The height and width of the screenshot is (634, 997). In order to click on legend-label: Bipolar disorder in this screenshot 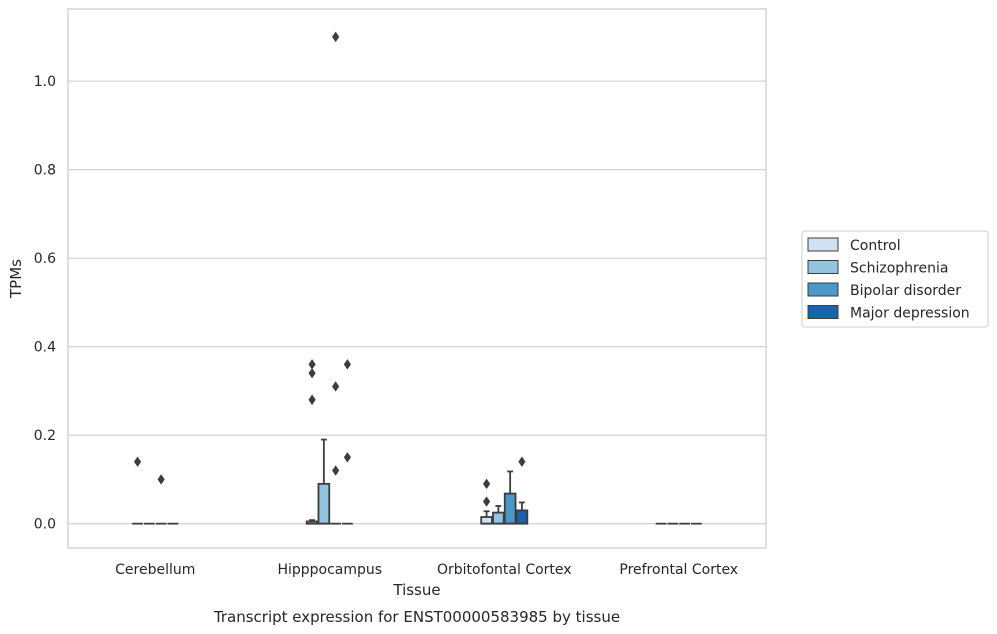, I will do `click(905, 291)`.